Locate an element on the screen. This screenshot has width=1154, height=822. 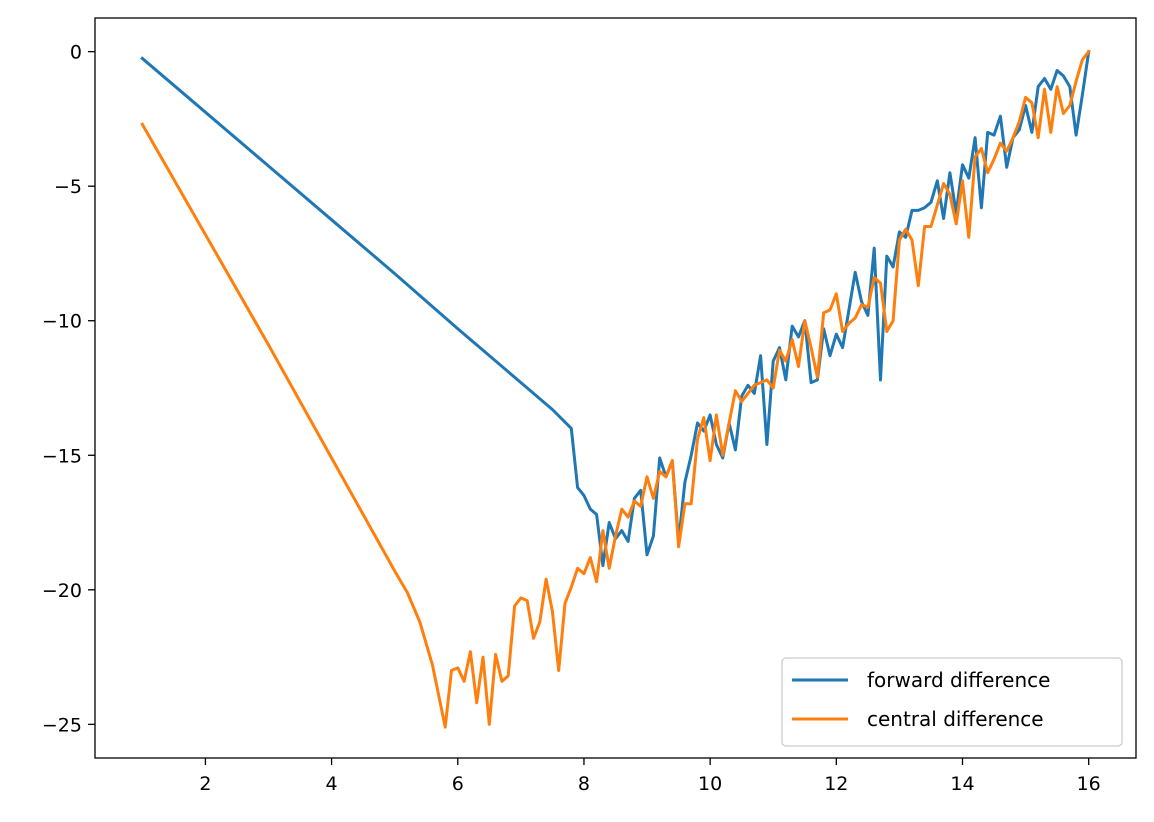
x-tick-label: 2 is located at coordinates (205, 784).